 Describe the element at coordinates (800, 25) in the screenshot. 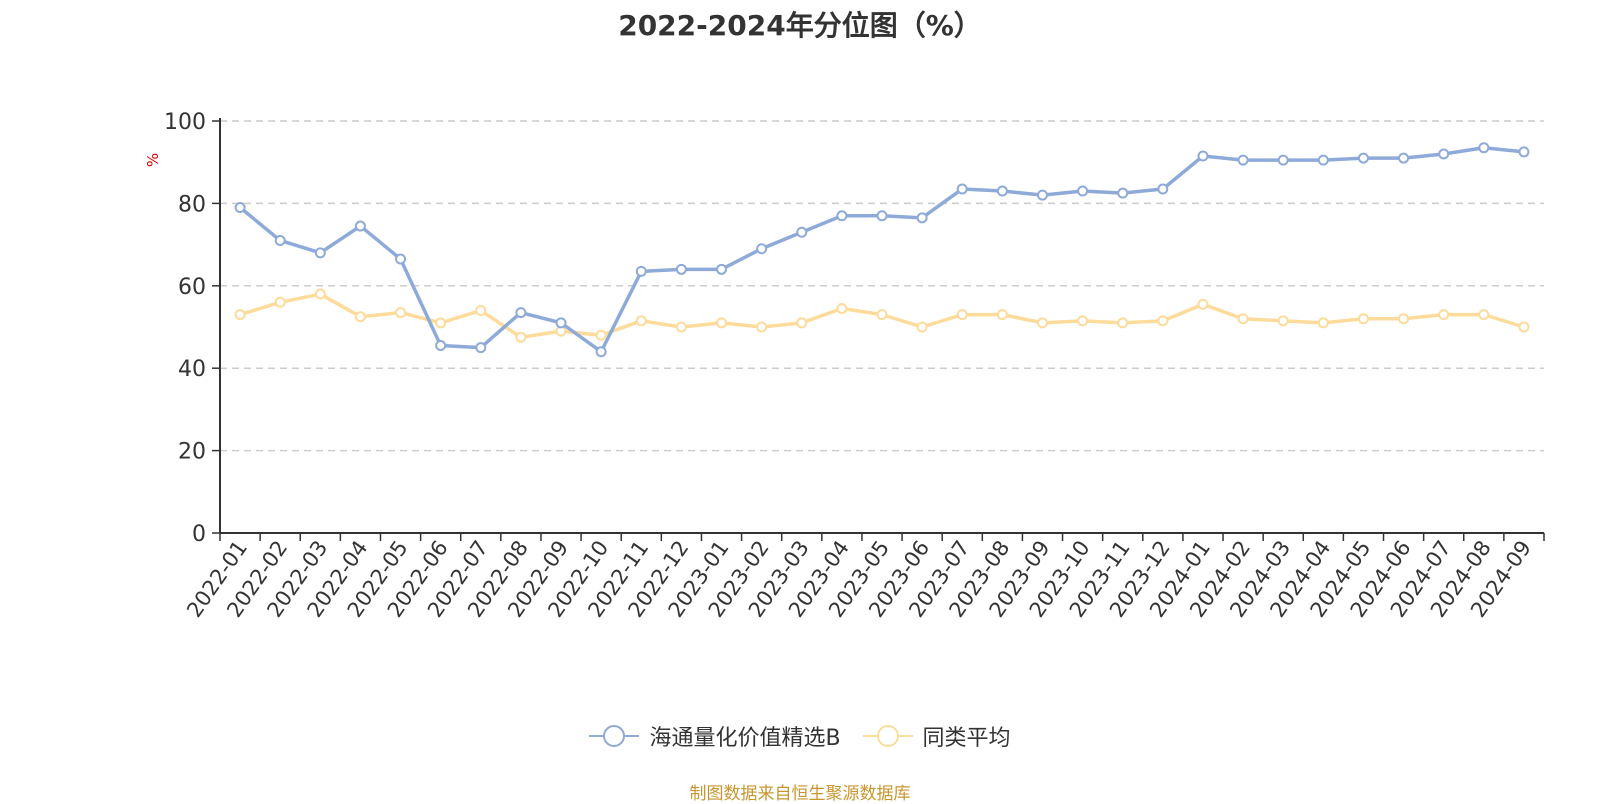

I see `chart-title: 2022-2024年分位图（%）` at that location.